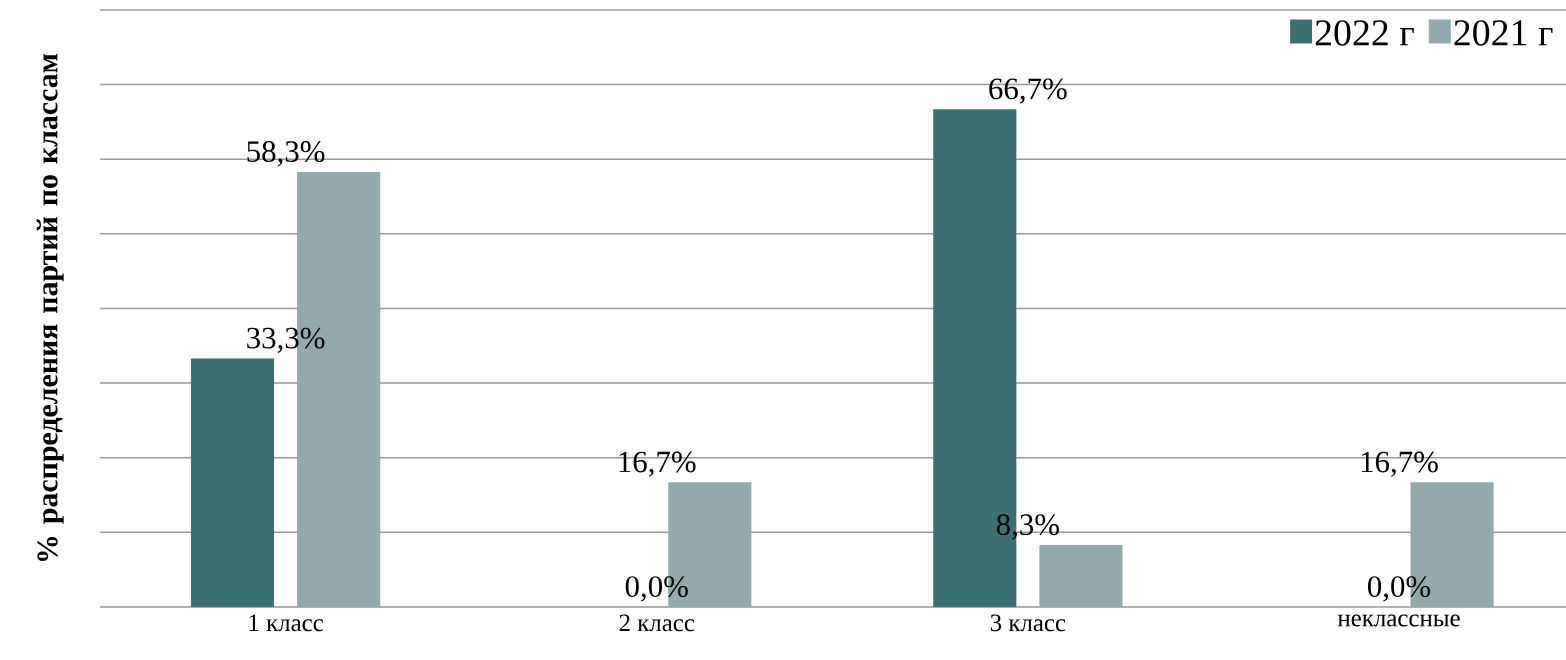 The image size is (1566, 660). Describe the element at coordinates (1028, 91) in the screenshot. I see `data-label: 66,7%` at that location.